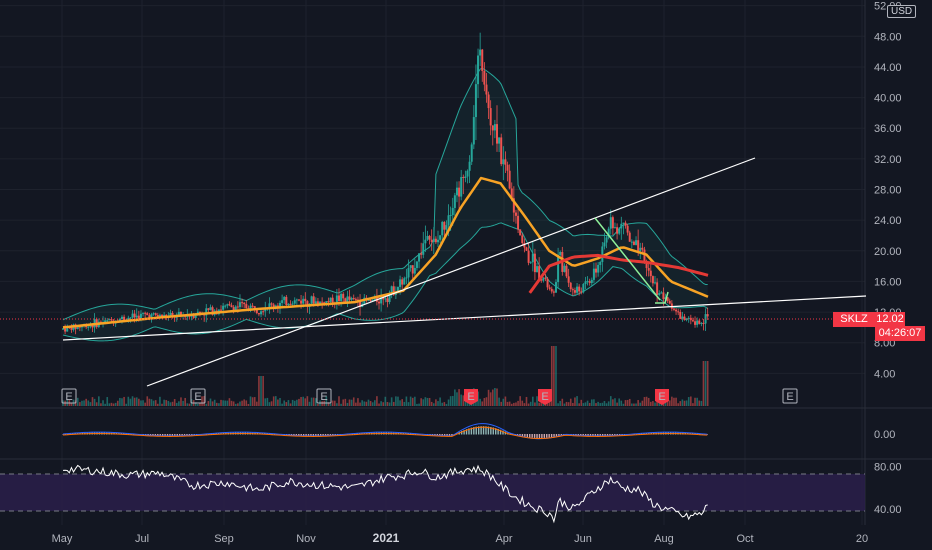  What do you see at coordinates (464, 318) in the screenshot?
I see `trendline-support` at bounding box center [464, 318].